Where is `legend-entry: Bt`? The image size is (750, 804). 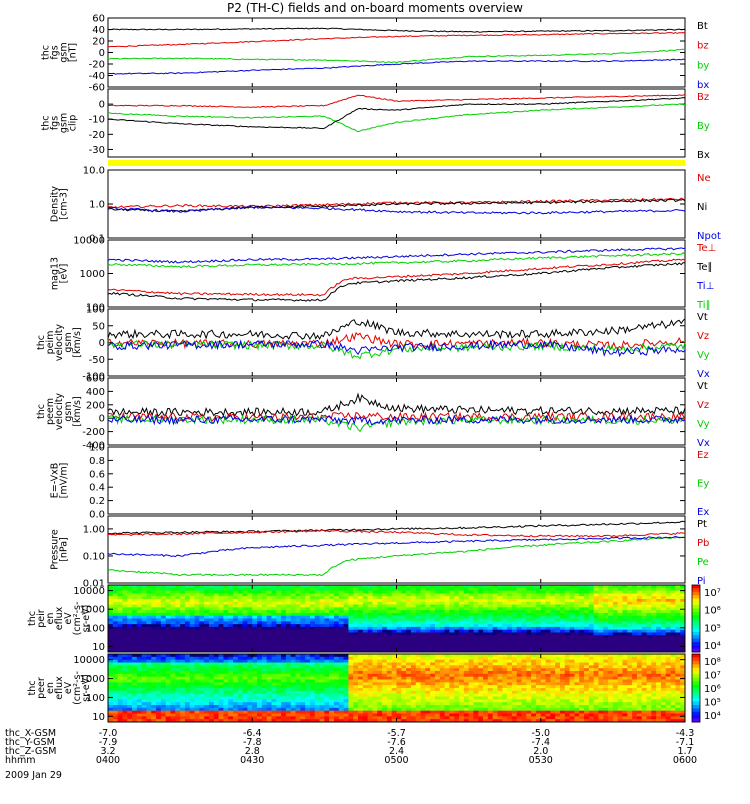
legend-entry: Bt is located at coordinates (702, 26).